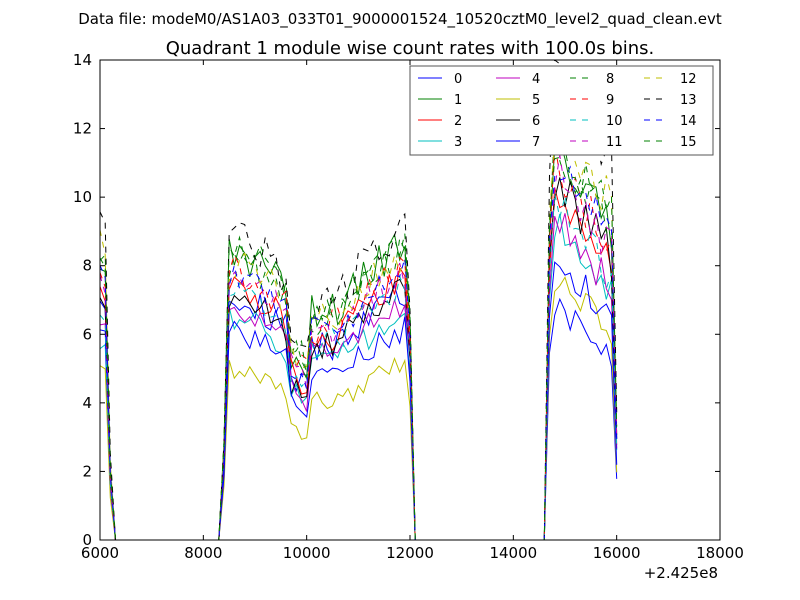 The height and width of the screenshot is (600, 800). Describe the element at coordinates (688, 121) in the screenshot. I see `legend-label-14: 14` at that location.